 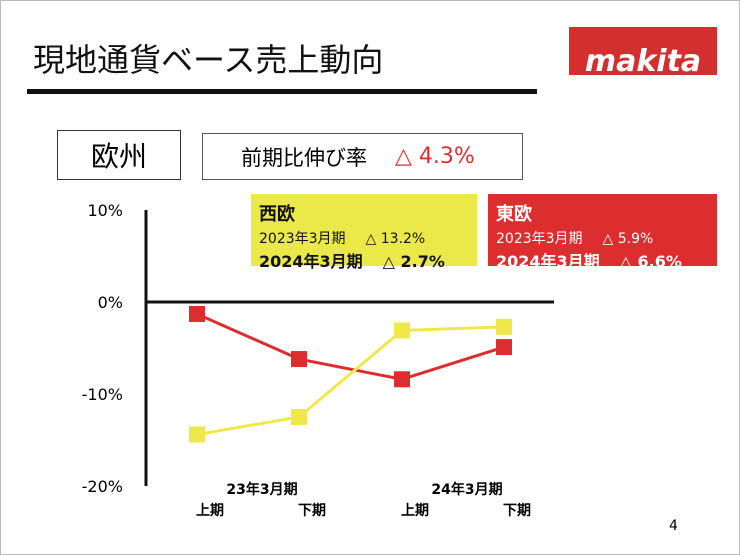 What do you see at coordinates (539, 239) in the screenshot?
I see `east-fy2023-label: 2023年3月期` at bounding box center [539, 239].